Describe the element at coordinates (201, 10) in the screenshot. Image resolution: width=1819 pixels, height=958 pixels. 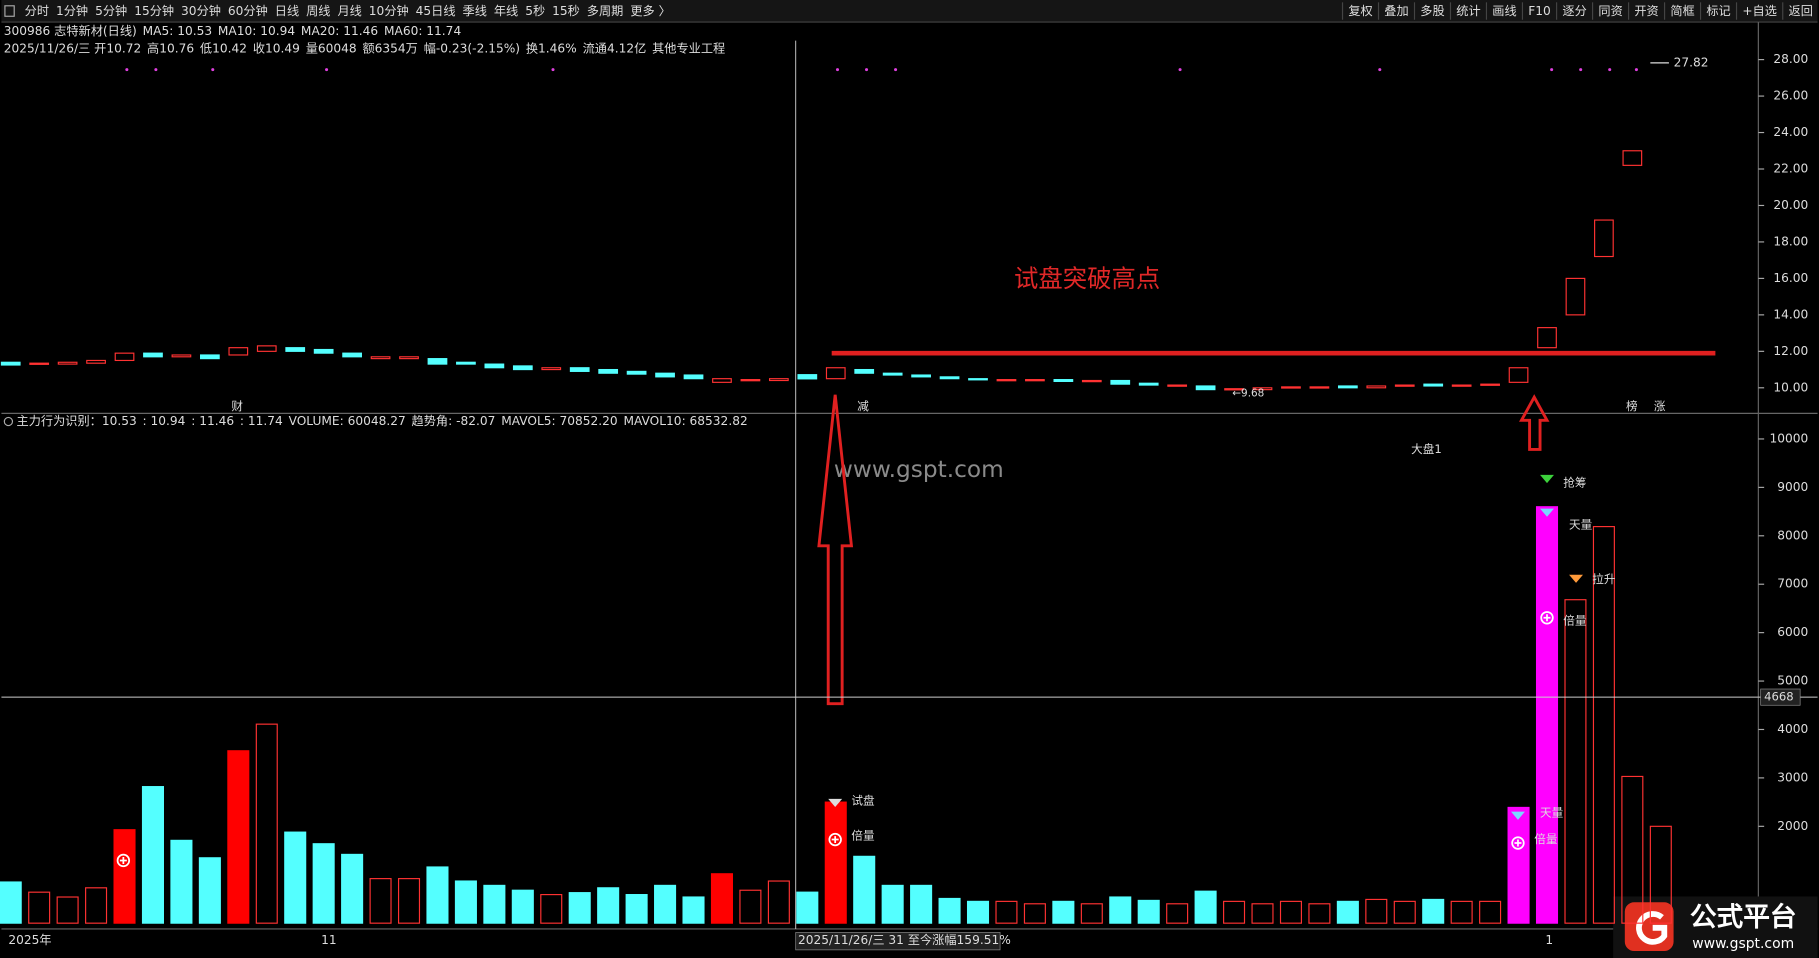
I see `toolbar-tab: 30分钟` at that location.